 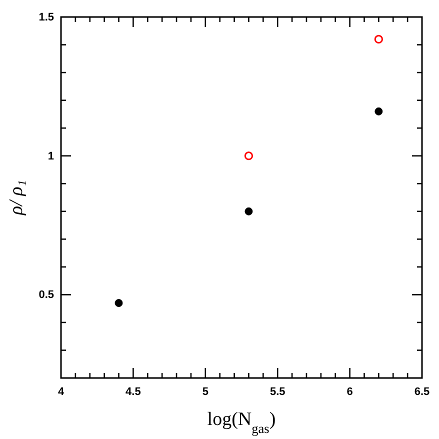 What do you see at coordinates (278, 392) in the screenshot?
I see `x-tick-label: 5.5` at bounding box center [278, 392].